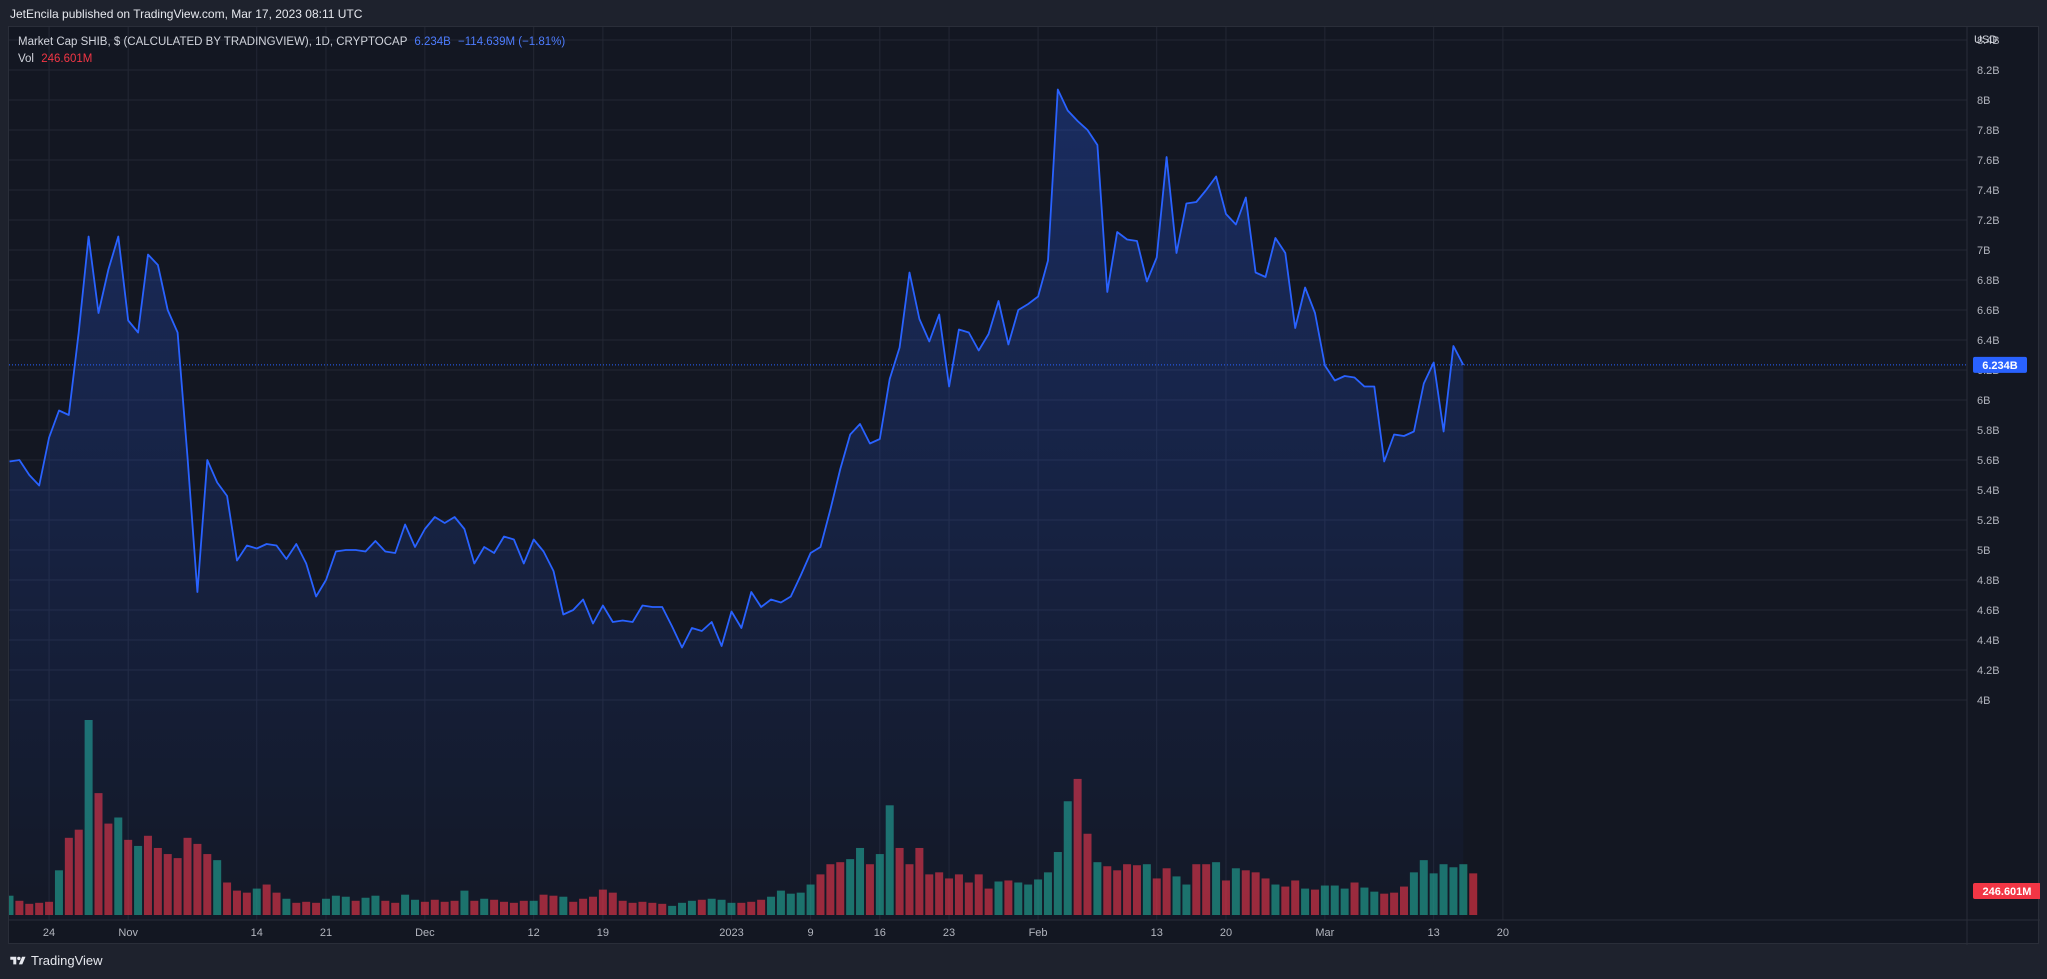 The width and height of the screenshot is (2047, 979). Describe the element at coordinates (128, 933) in the screenshot. I see `x-tick-label: Nov` at that location.